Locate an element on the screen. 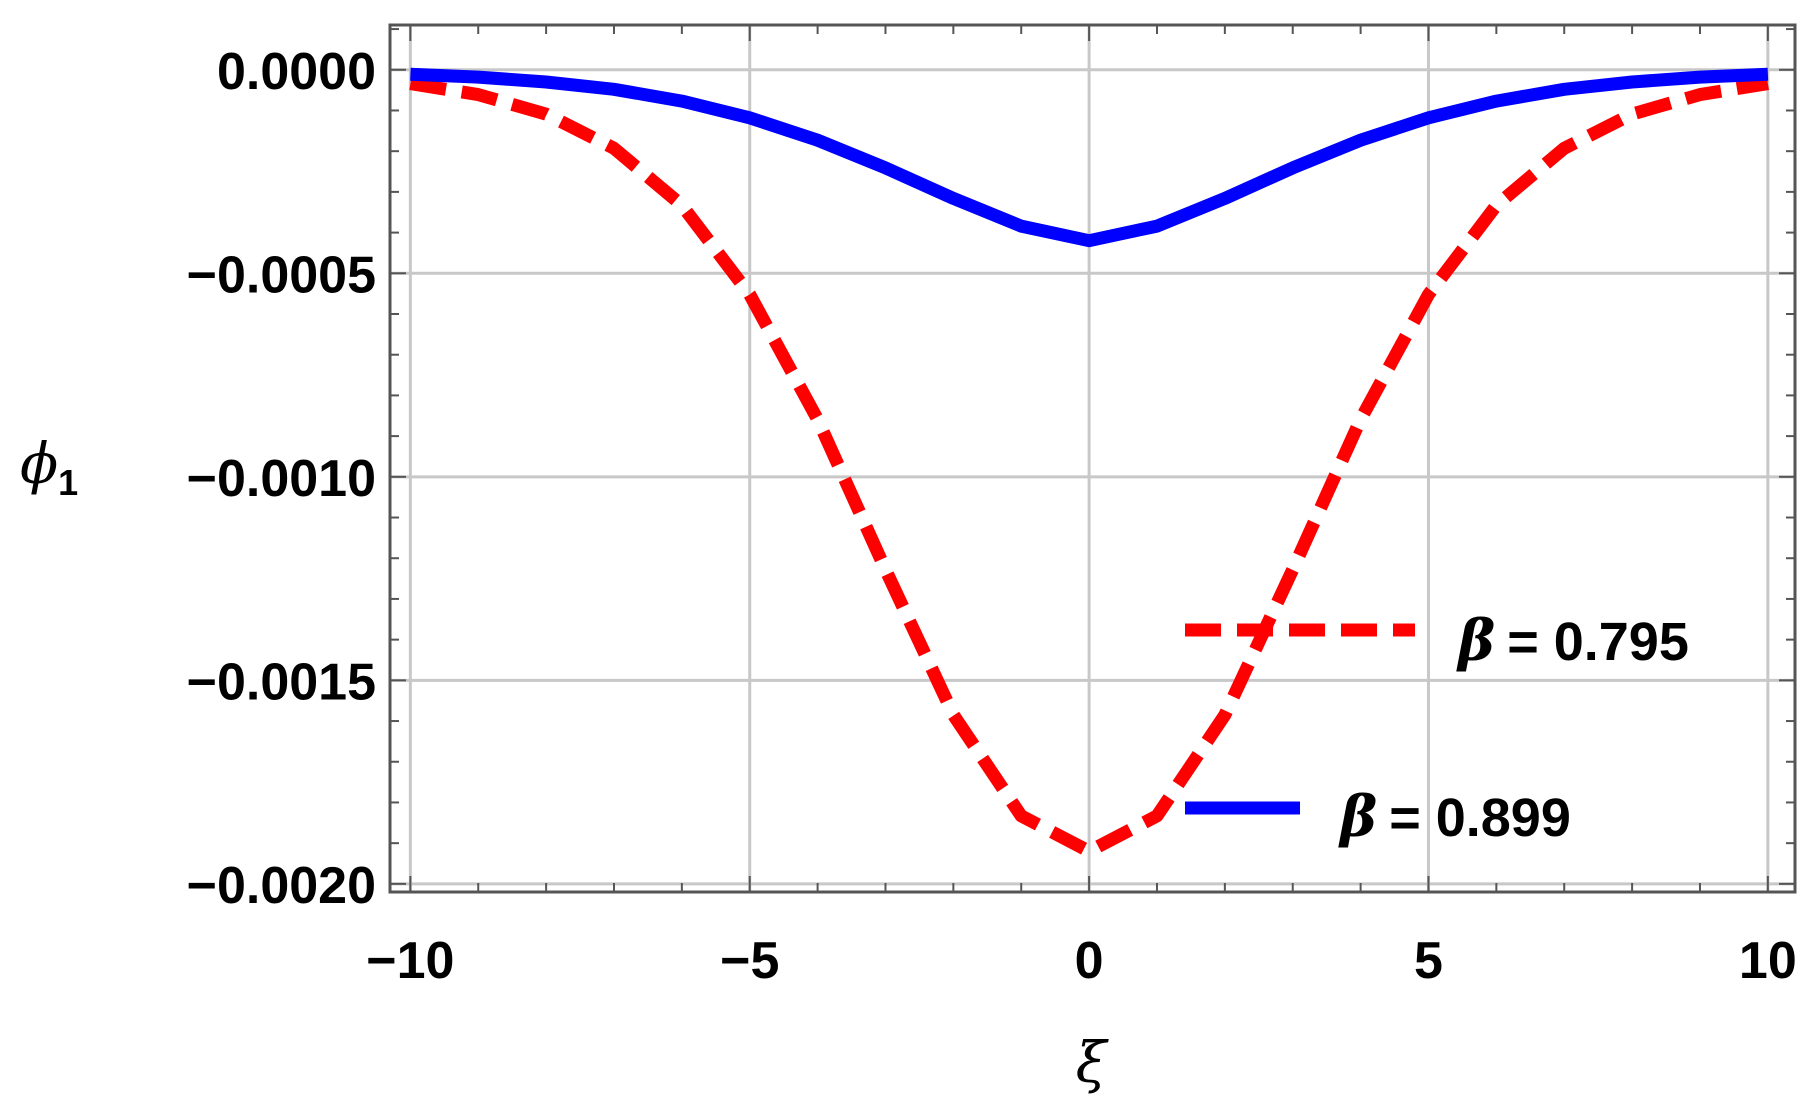 This screenshot has width=1811, height=1118. legend-symbol-beta-0795: β is located at coordinates (1475, 641).